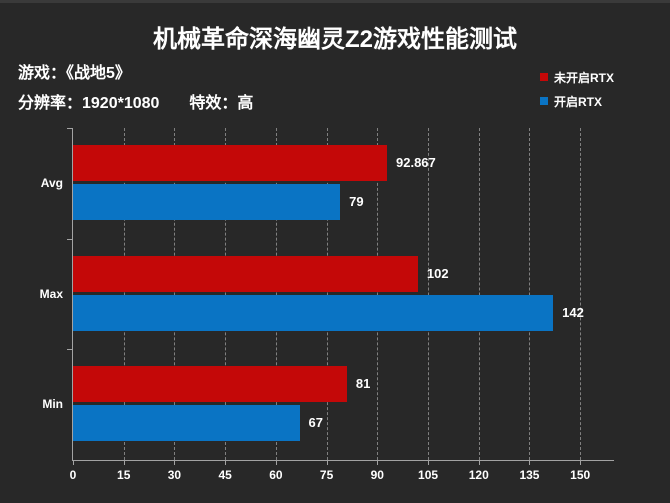 The width and height of the screenshot is (670, 503). I want to click on legend-item: 开启RTX, so click(576, 101).